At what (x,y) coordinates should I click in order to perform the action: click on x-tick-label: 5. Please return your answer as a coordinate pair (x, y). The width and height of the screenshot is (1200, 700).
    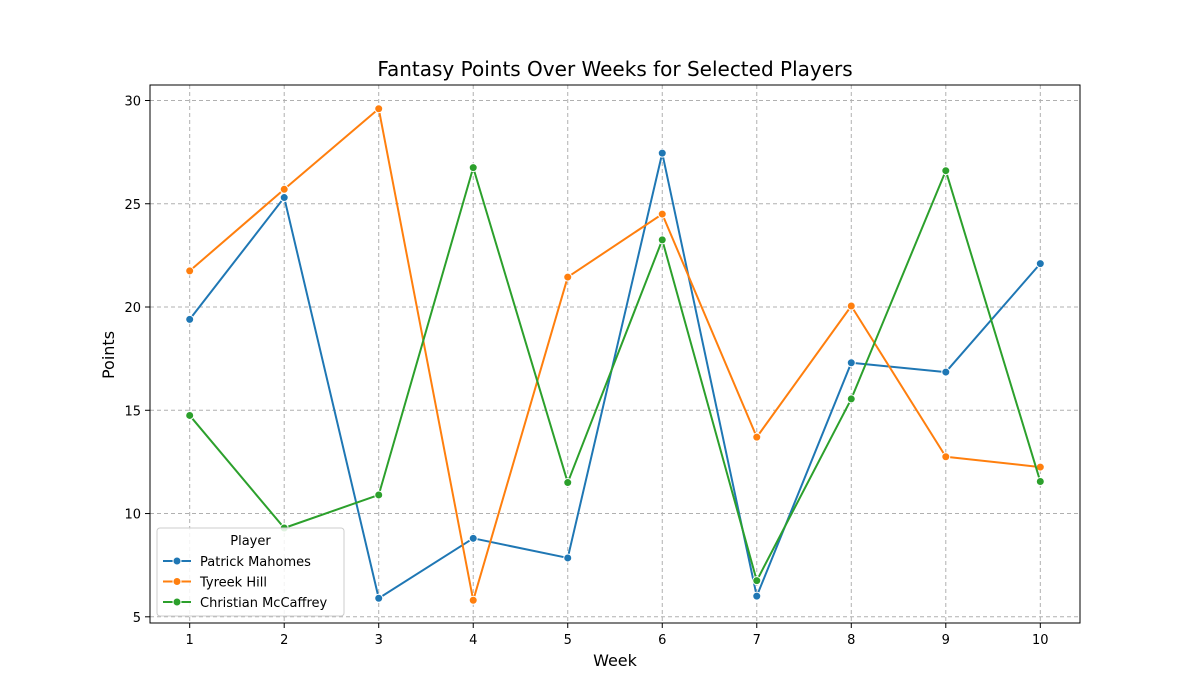
    Looking at the image, I should click on (568, 640).